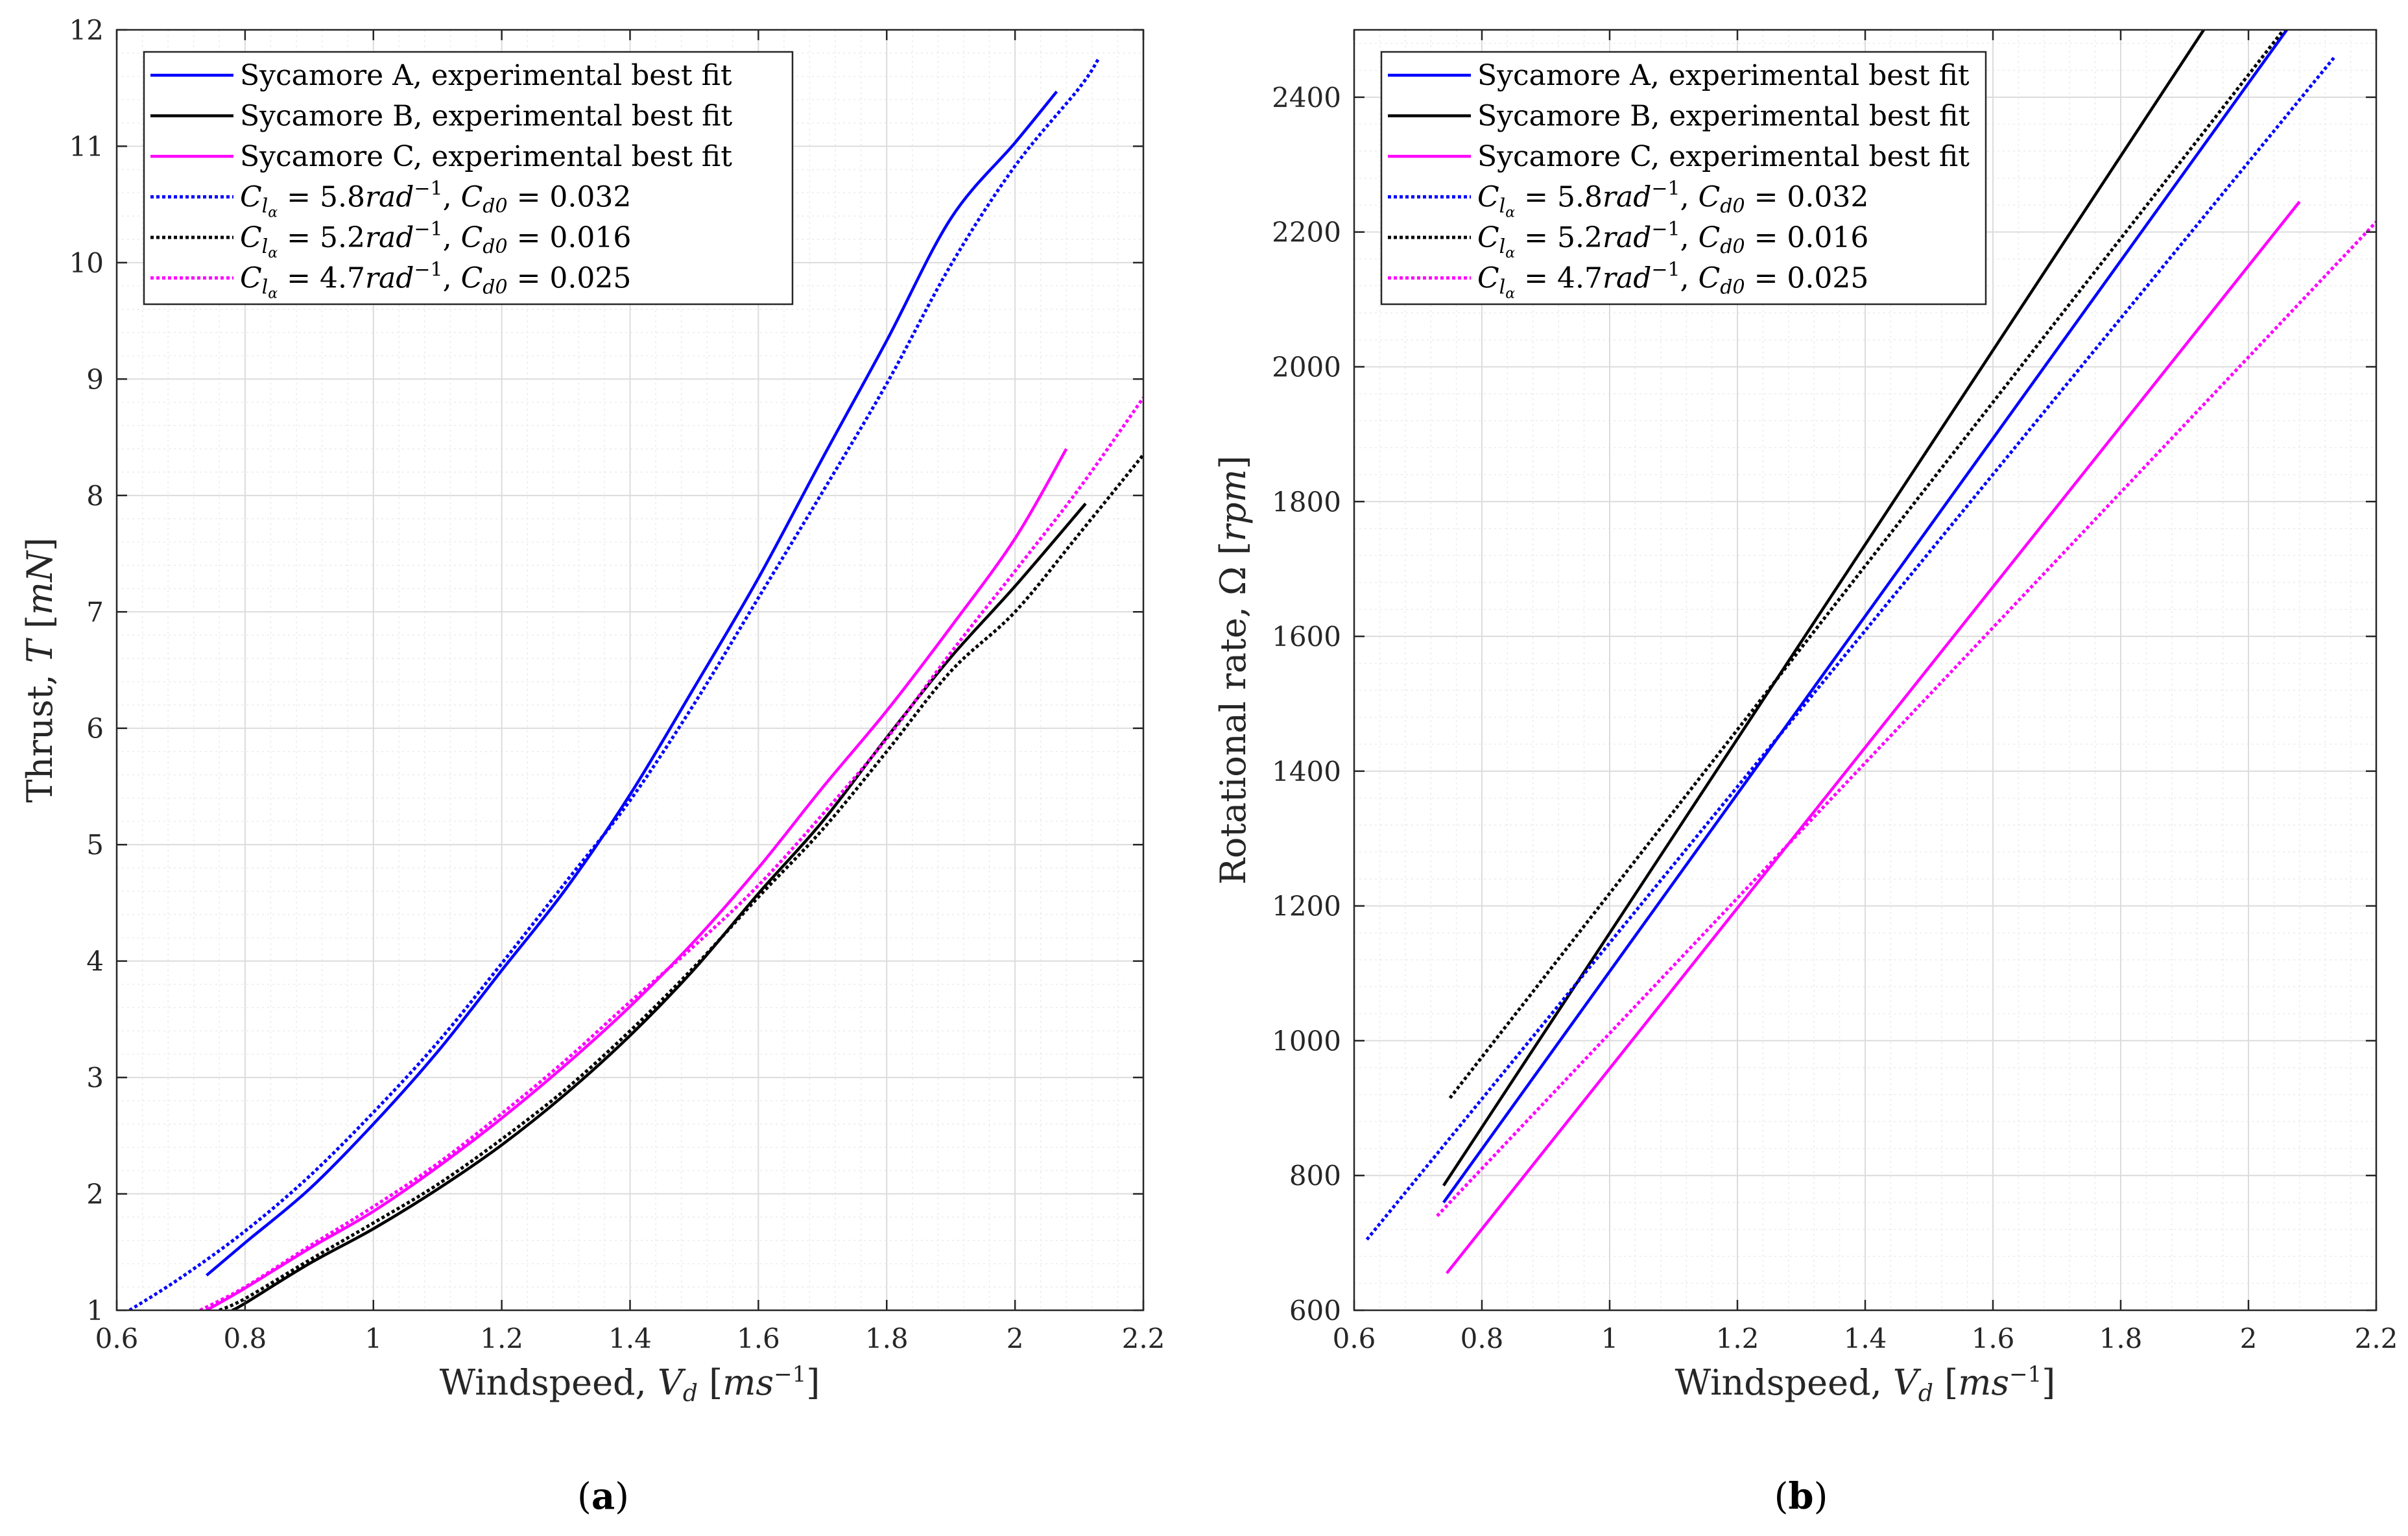  What do you see at coordinates (95, 729) in the screenshot?
I see `y-tick-label: 6` at bounding box center [95, 729].